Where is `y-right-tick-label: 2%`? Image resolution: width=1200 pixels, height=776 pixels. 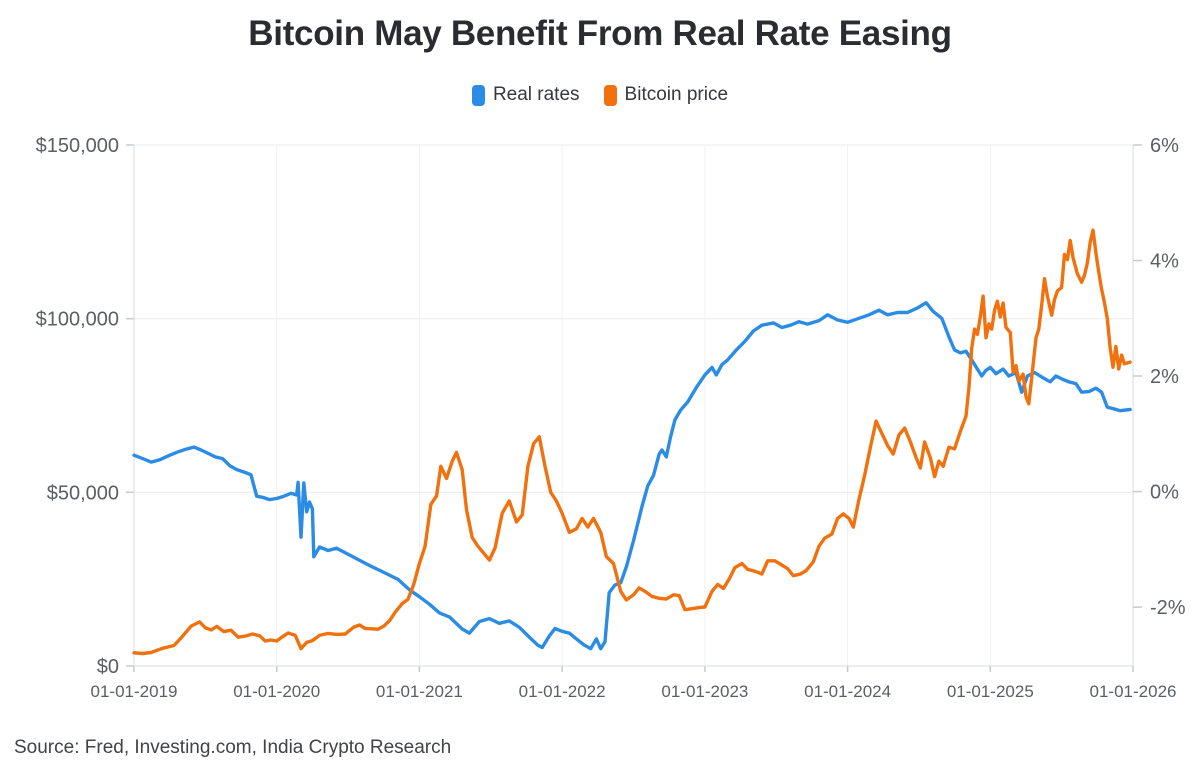 y-right-tick-label: 2% is located at coordinates (1164, 377).